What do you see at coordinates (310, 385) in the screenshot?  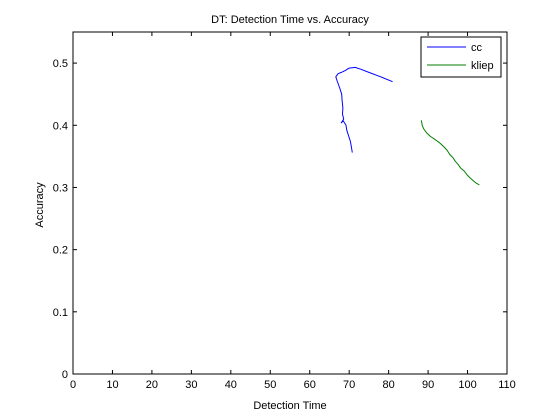 I see `x-tick-label: 60` at bounding box center [310, 385].